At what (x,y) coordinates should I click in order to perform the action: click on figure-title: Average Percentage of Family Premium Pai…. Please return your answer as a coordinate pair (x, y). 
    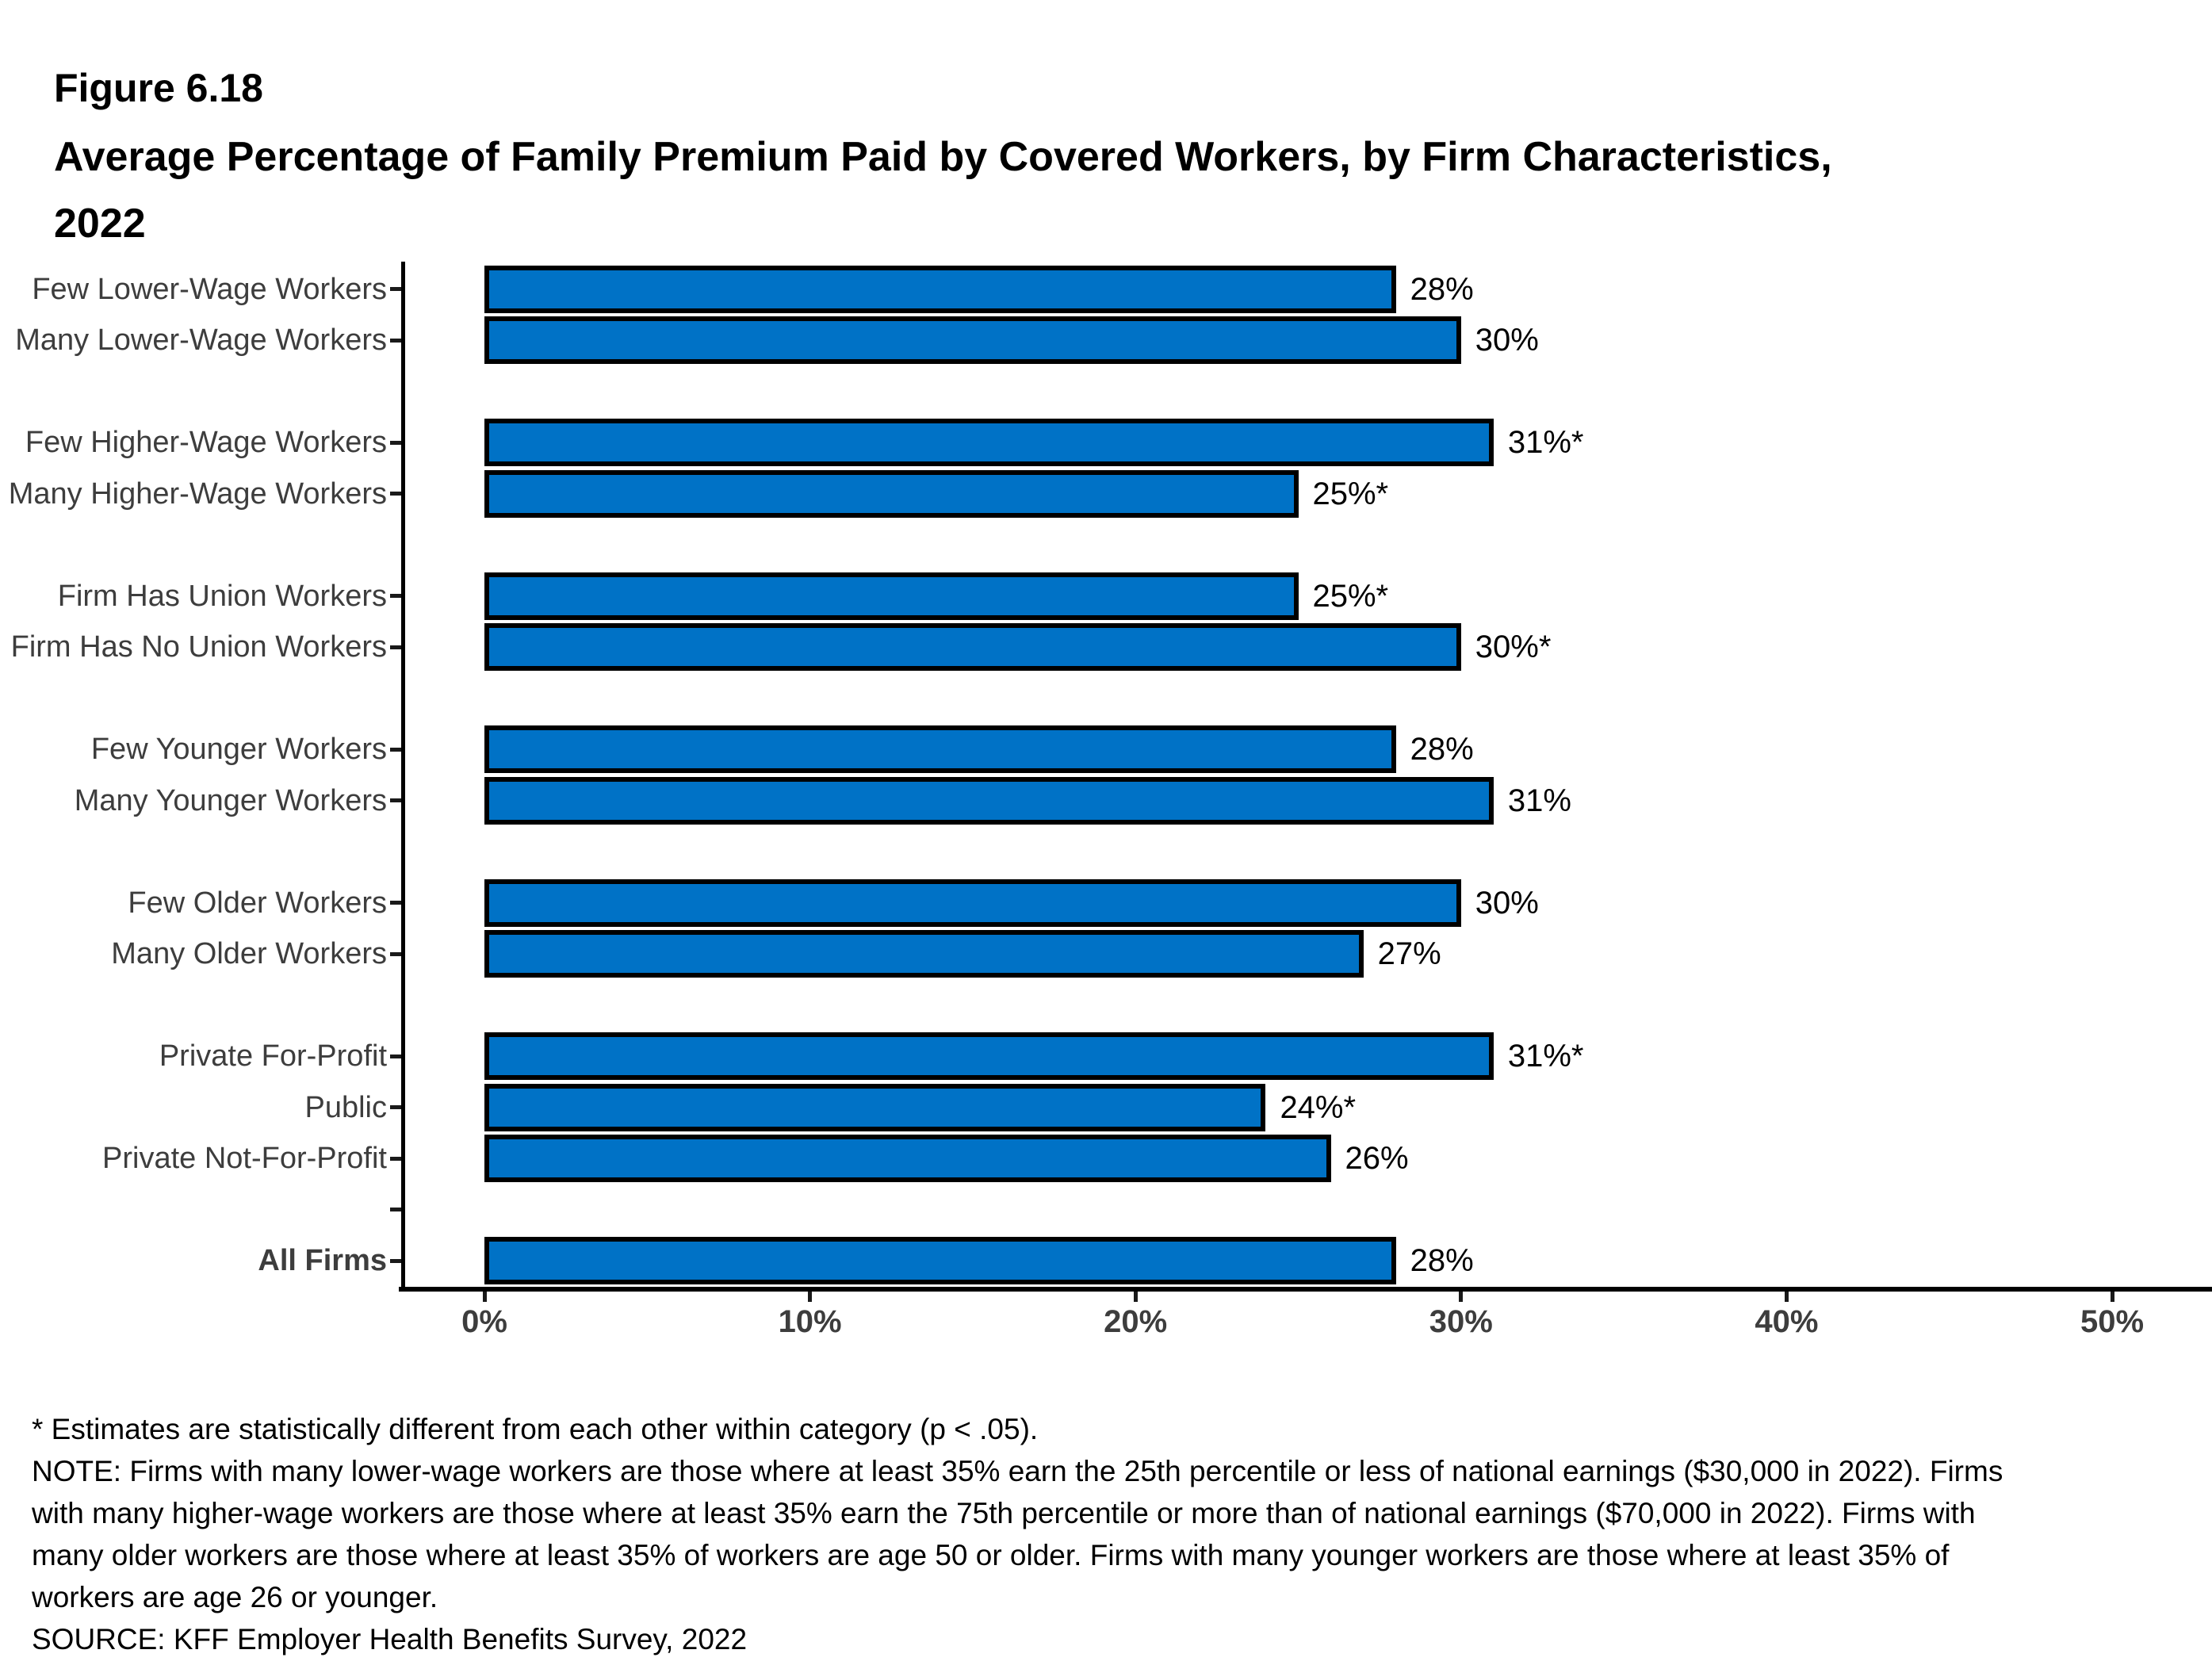
    Looking at the image, I should click on (943, 157).